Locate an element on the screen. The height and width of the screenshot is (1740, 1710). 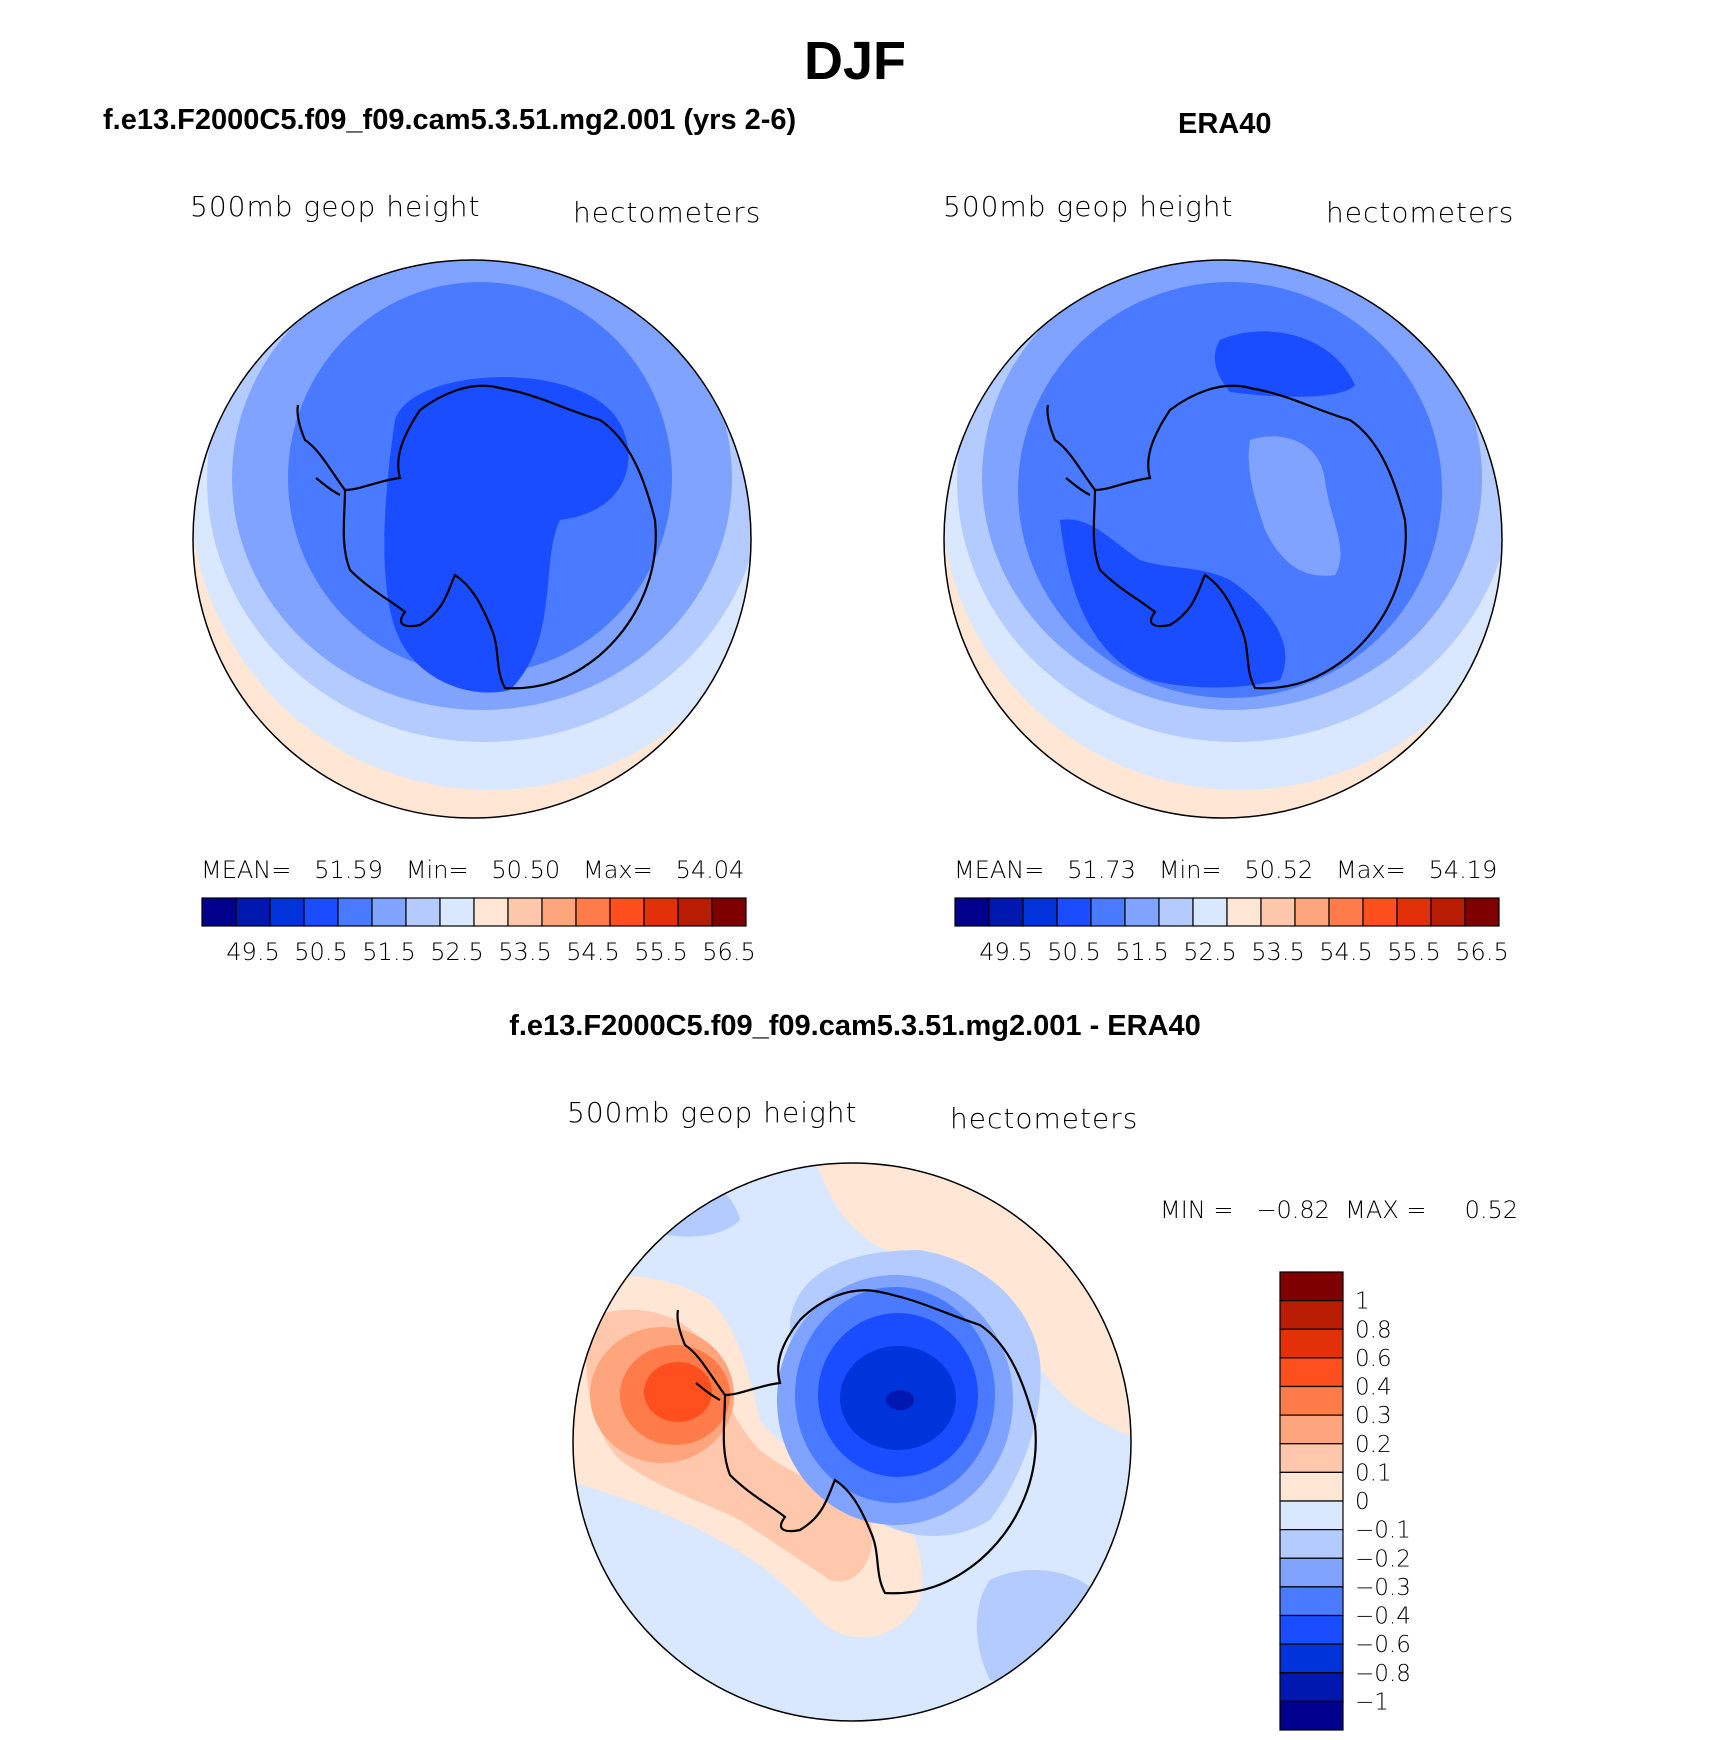
colorbar-tick-label: 53.5 is located at coordinates (1277, 952).